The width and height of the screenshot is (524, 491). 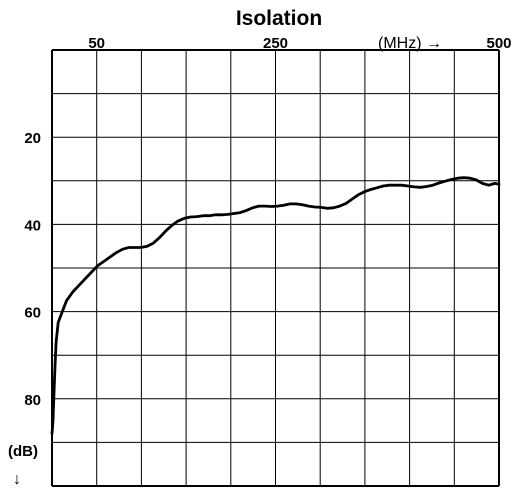 I want to click on x-unit-label: (MHz) →, so click(x=410, y=43).